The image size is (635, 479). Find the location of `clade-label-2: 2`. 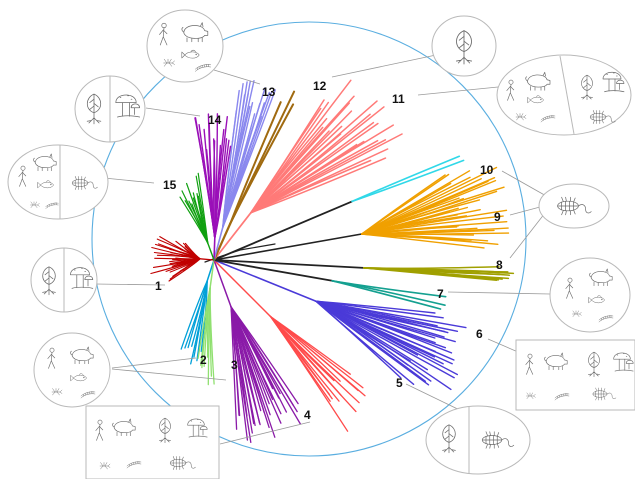

clade-label-2: 2 is located at coordinates (203, 360).